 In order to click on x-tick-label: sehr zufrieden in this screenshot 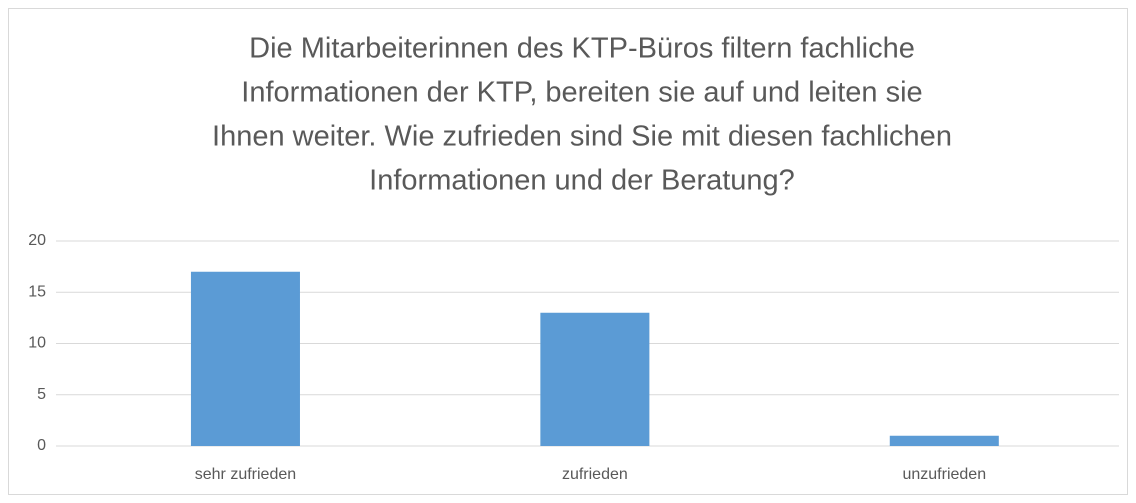, I will do `click(245, 474)`.